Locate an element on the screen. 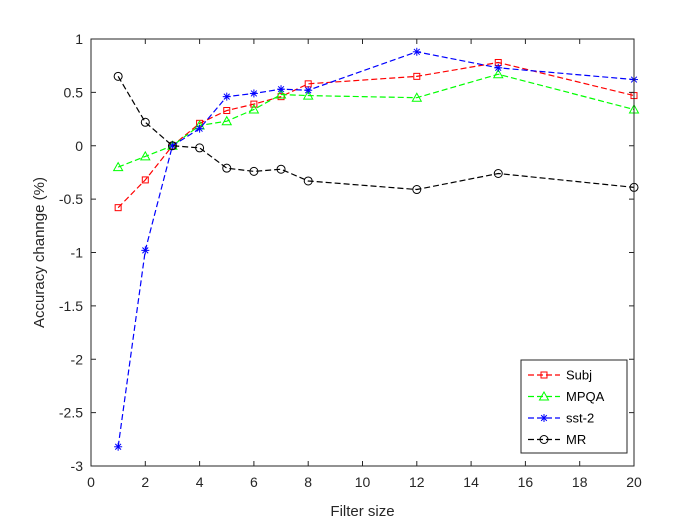 The height and width of the screenshot is (525, 700). y-tick-label: -2.5 is located at coordinates (71, 413).